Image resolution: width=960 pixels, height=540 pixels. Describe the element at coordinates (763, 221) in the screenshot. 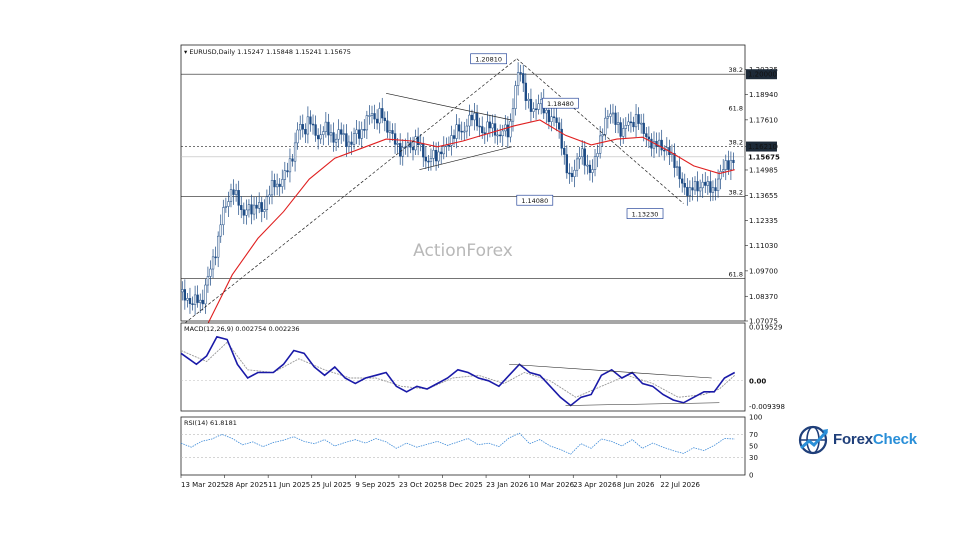

I see `price-tick-label: 1.12335` at that location.